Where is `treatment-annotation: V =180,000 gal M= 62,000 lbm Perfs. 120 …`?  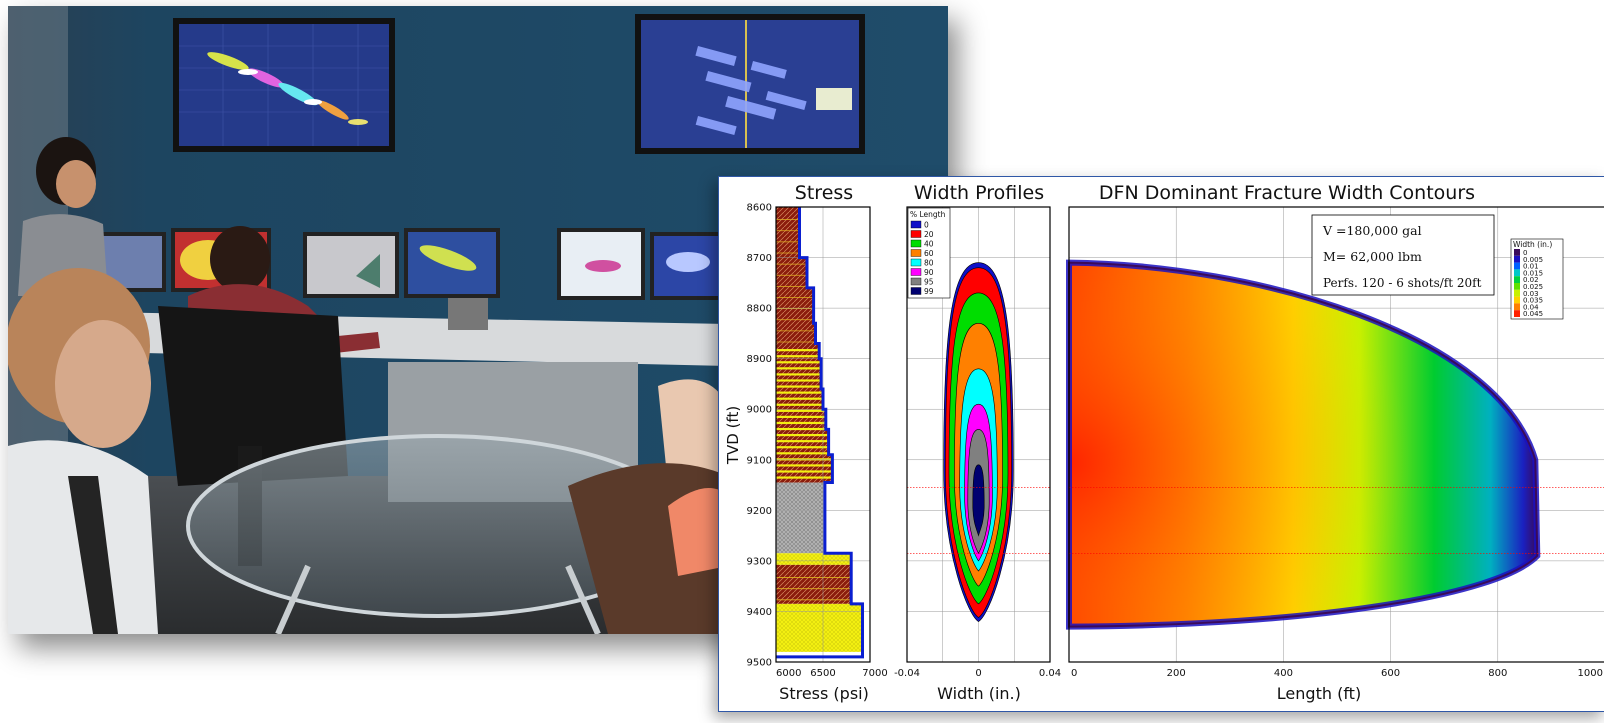 treatment-annotation: V =180,000 gal M= 62,000 lbm Perfs. 120 … is located at coordinates (1403, 255).